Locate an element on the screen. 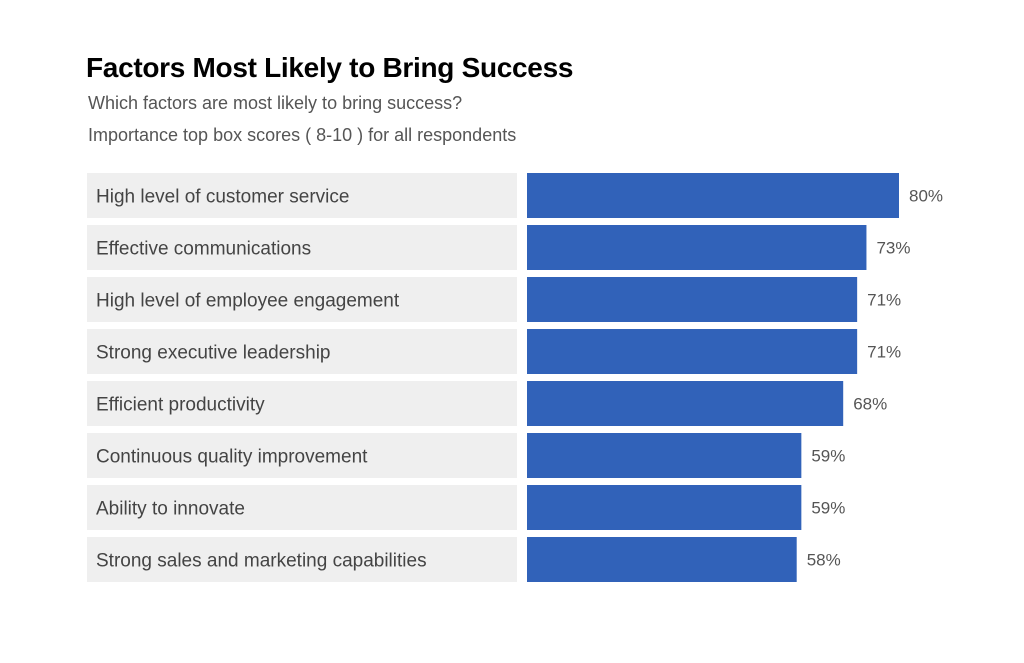 The width and height of the screenshot is (1024, 663). category-label: Strong executive leadership is located at coordinates (213, 353).